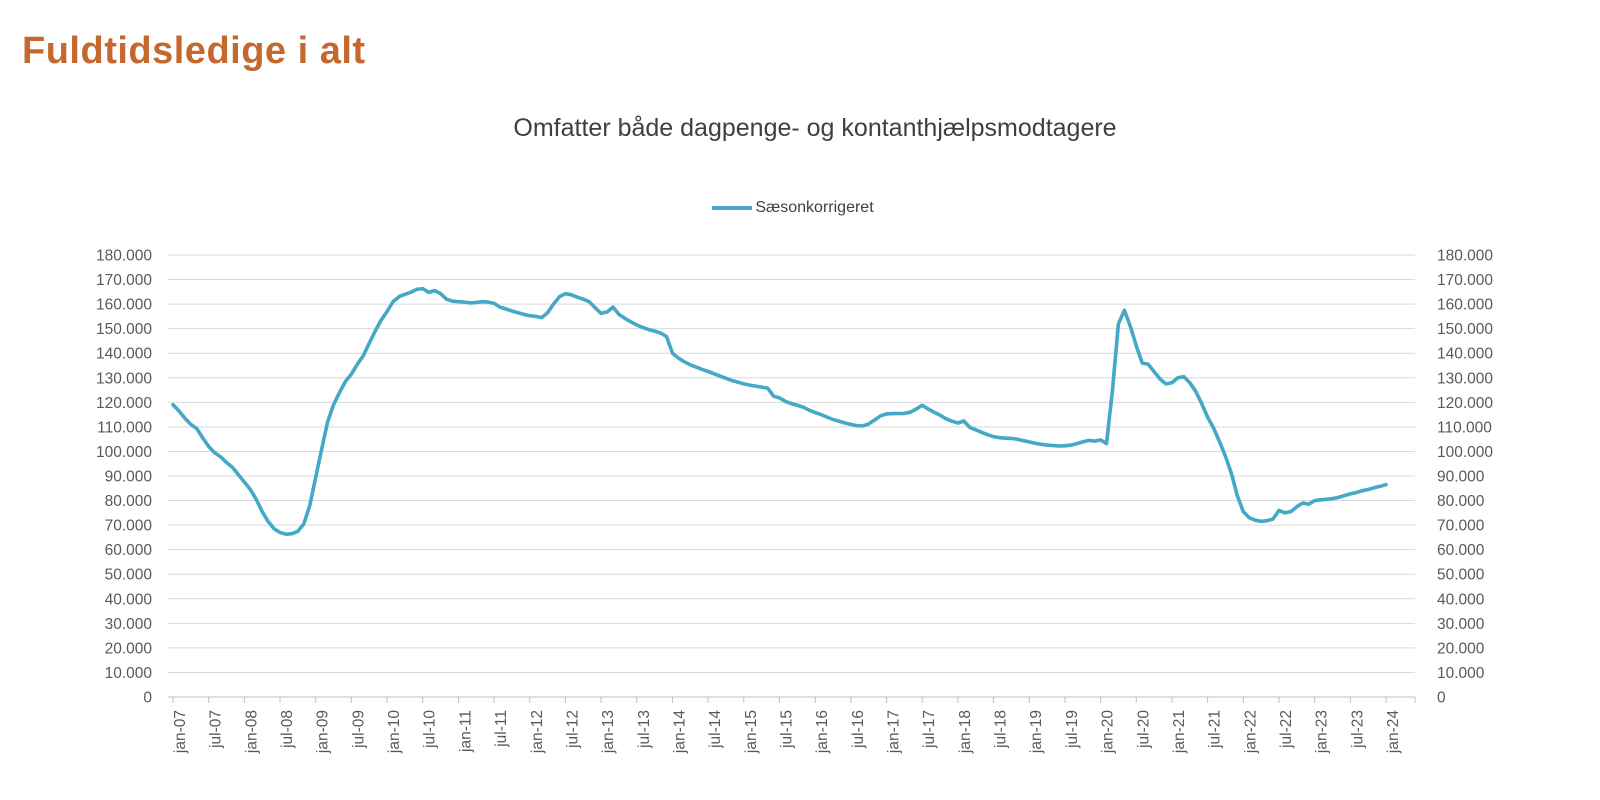 The height and width of the screenshot is (800, 1600). What do you see at coordinates (129, 624) in the screenshot?
I see `y-axis-label-left: 30.000` at bounding box center [129, 624].